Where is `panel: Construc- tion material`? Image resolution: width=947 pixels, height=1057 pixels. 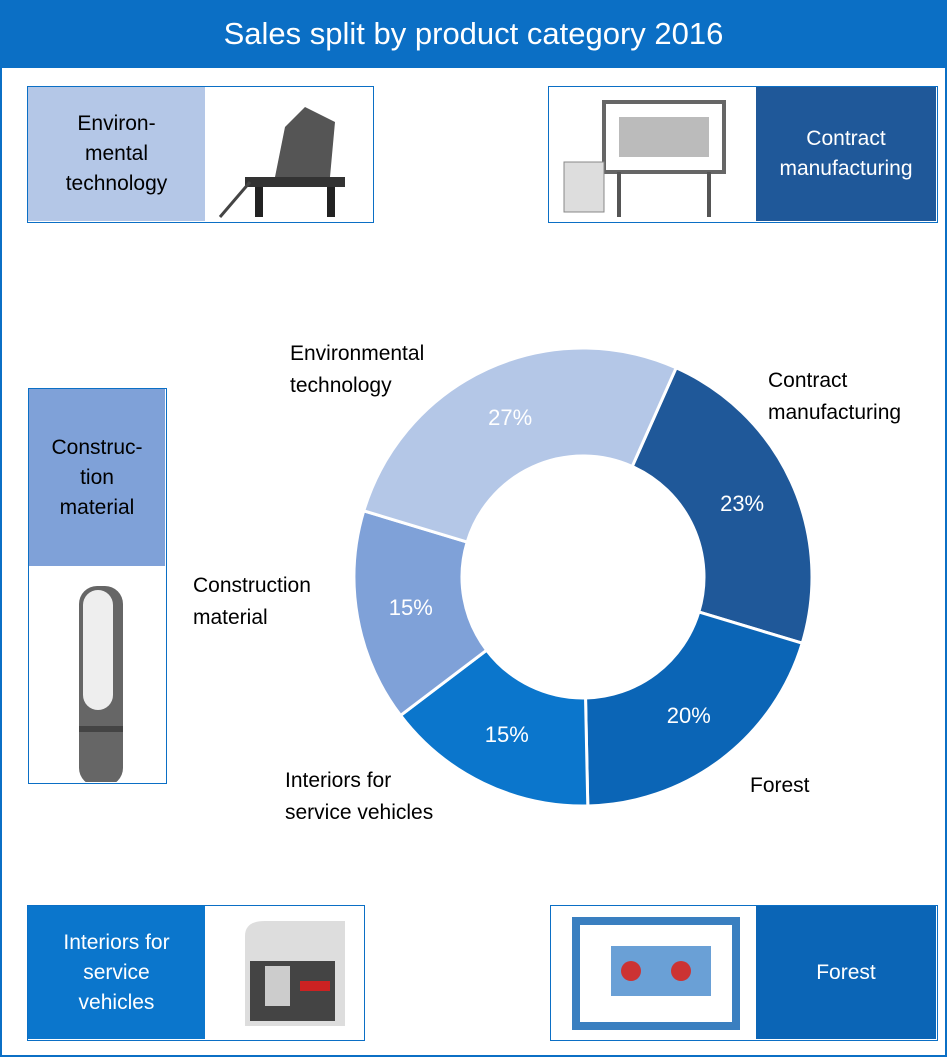
panel: Construc- tion material is located at coordinates (97, 586).